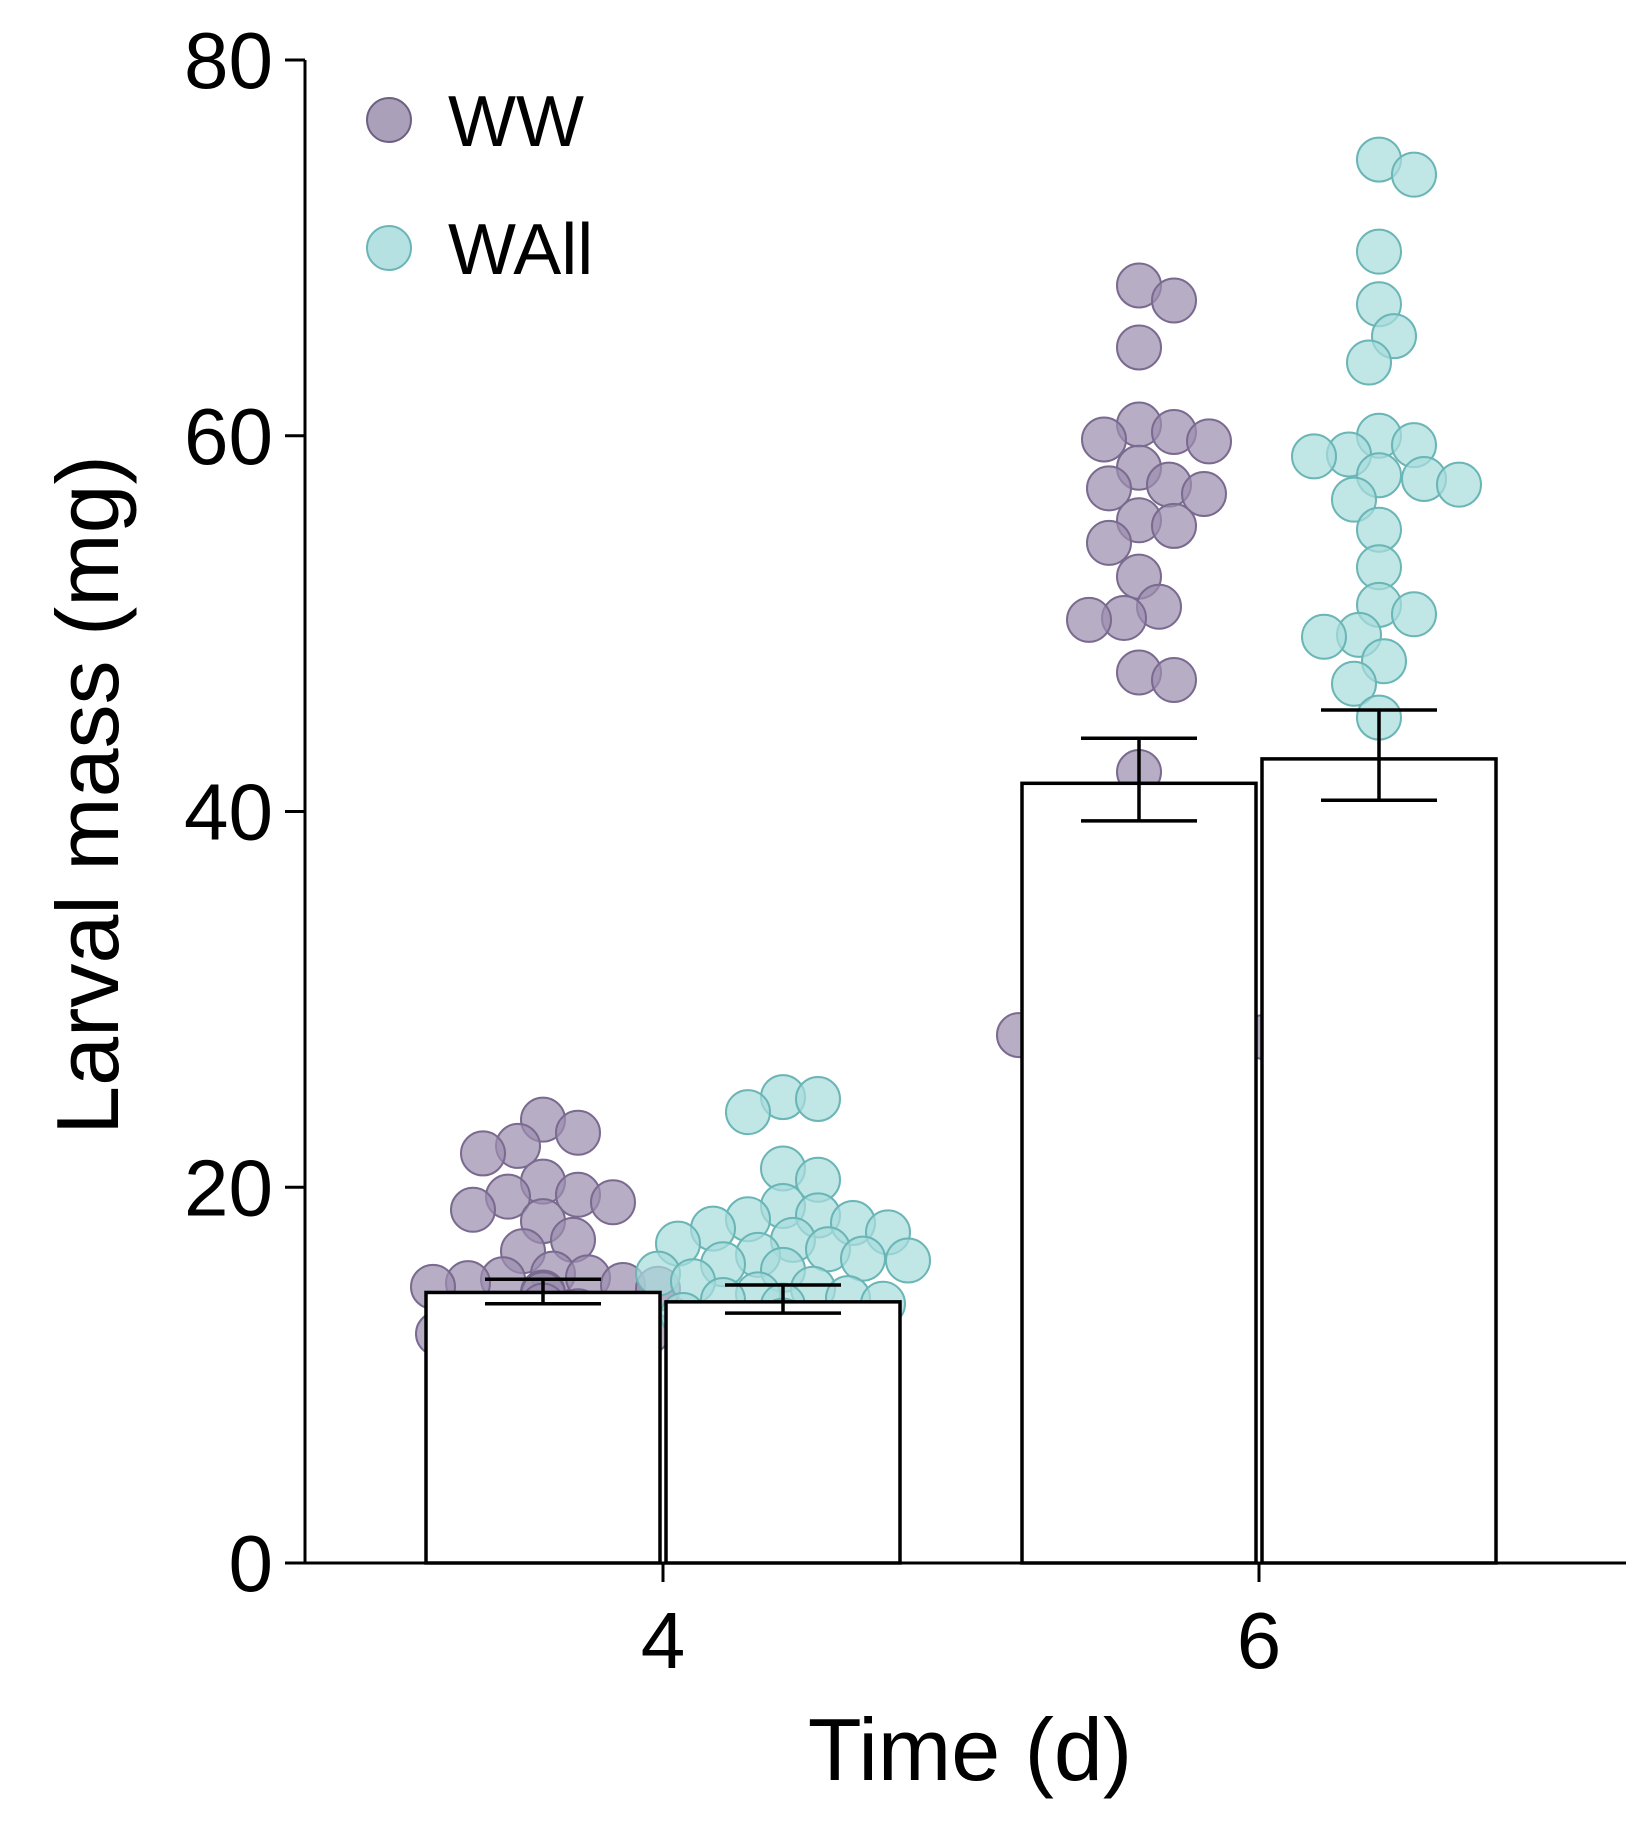 The height and width of the screenshot is (1822, 1645). I want to click on legend-label-ww: WW, so click(516, 122).